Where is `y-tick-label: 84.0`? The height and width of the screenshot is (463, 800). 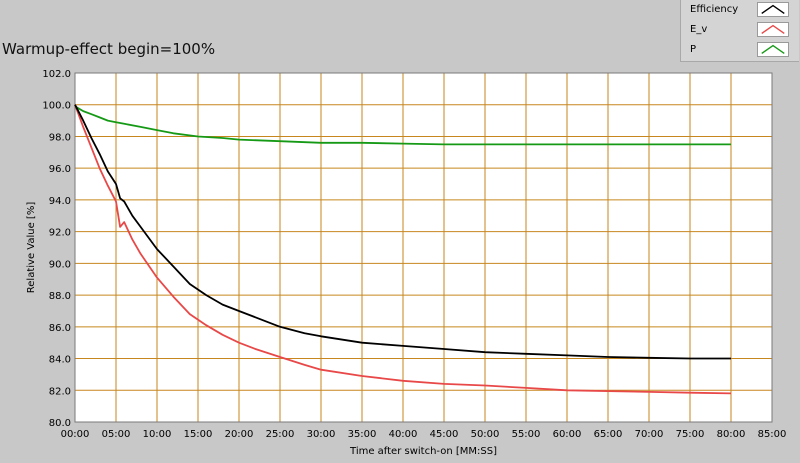 y-tick-label: 84.0 is located at coordinates (60, 360).